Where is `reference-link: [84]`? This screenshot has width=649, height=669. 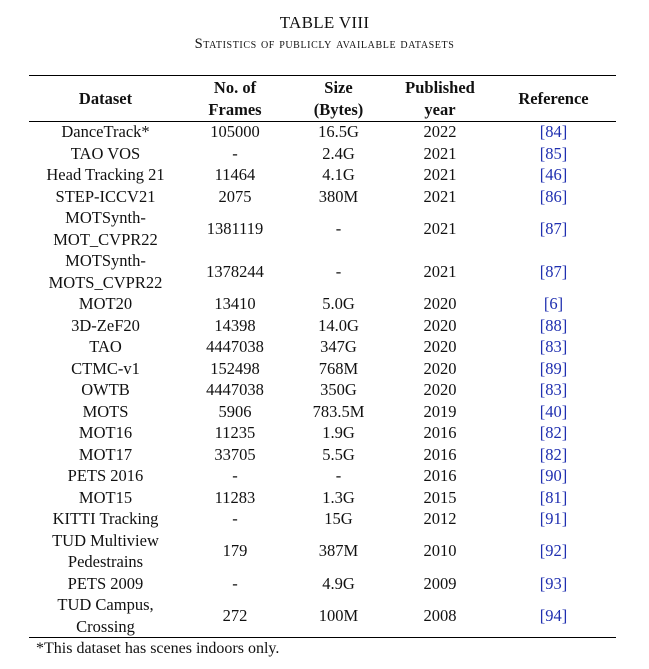 reference-link: [84] is located at coordinates (553, 131).